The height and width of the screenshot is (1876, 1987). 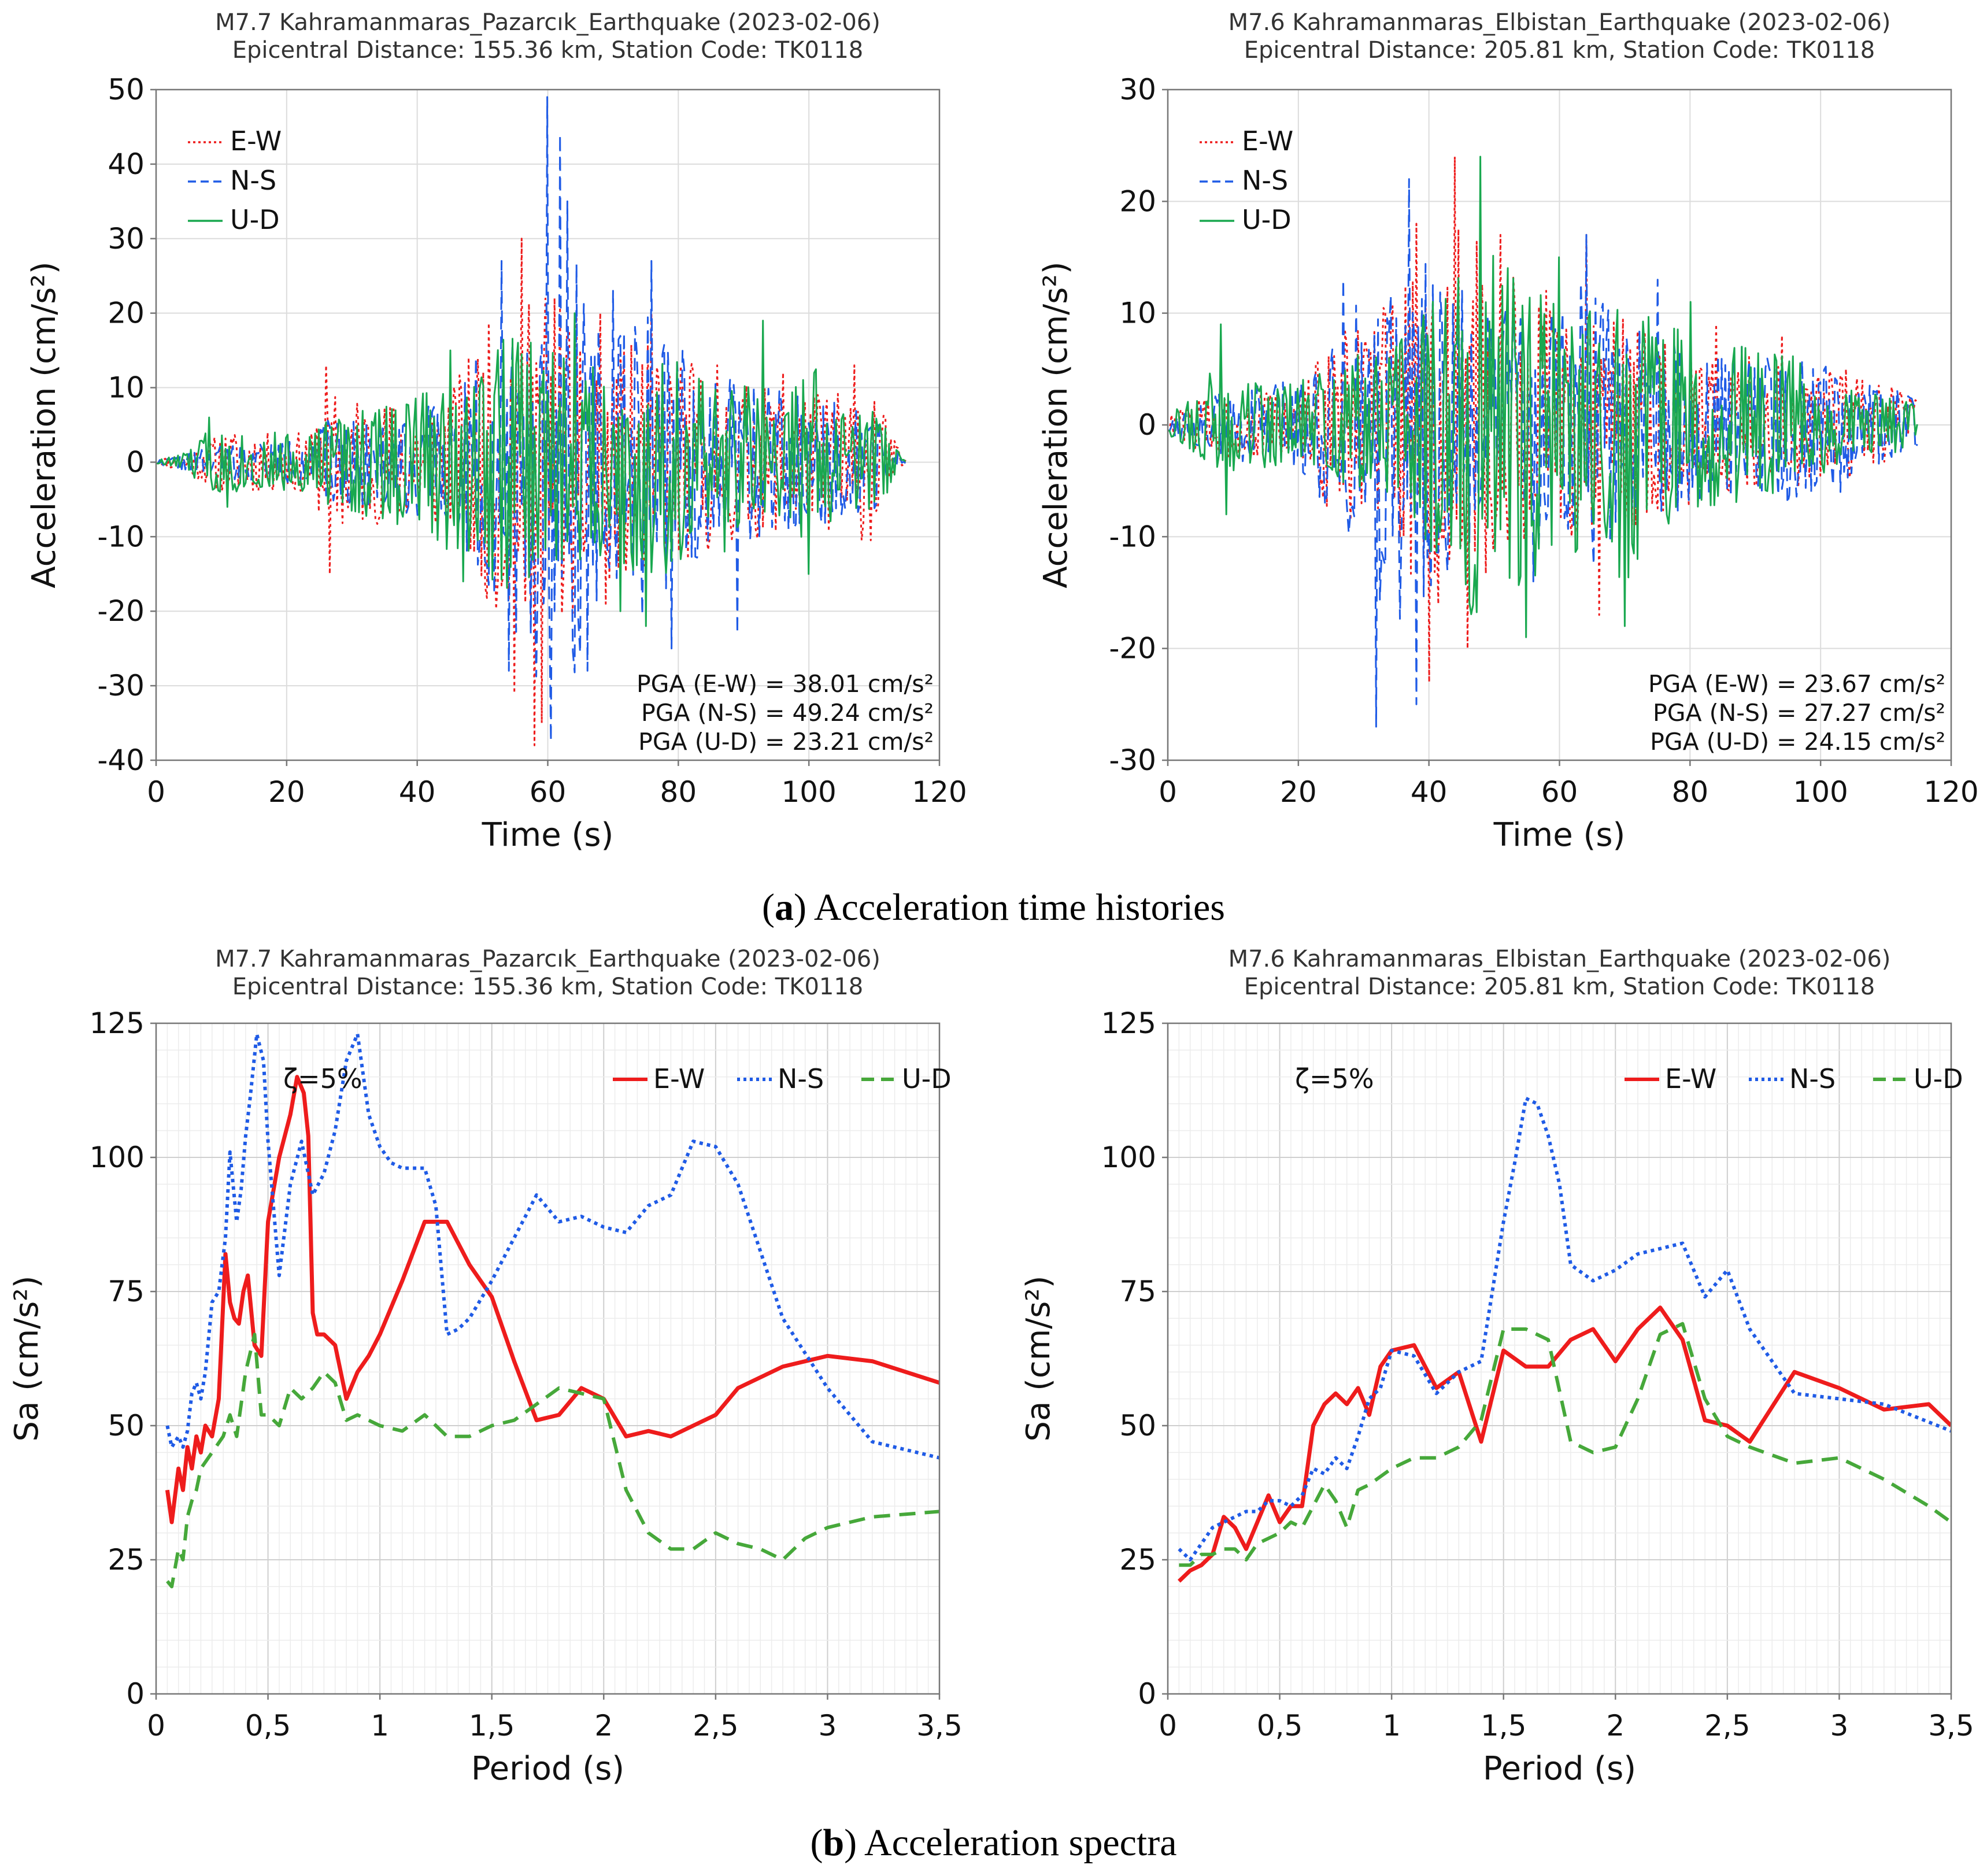 I want to click on x-tick-label: 100, so click(x=1820, y=792).